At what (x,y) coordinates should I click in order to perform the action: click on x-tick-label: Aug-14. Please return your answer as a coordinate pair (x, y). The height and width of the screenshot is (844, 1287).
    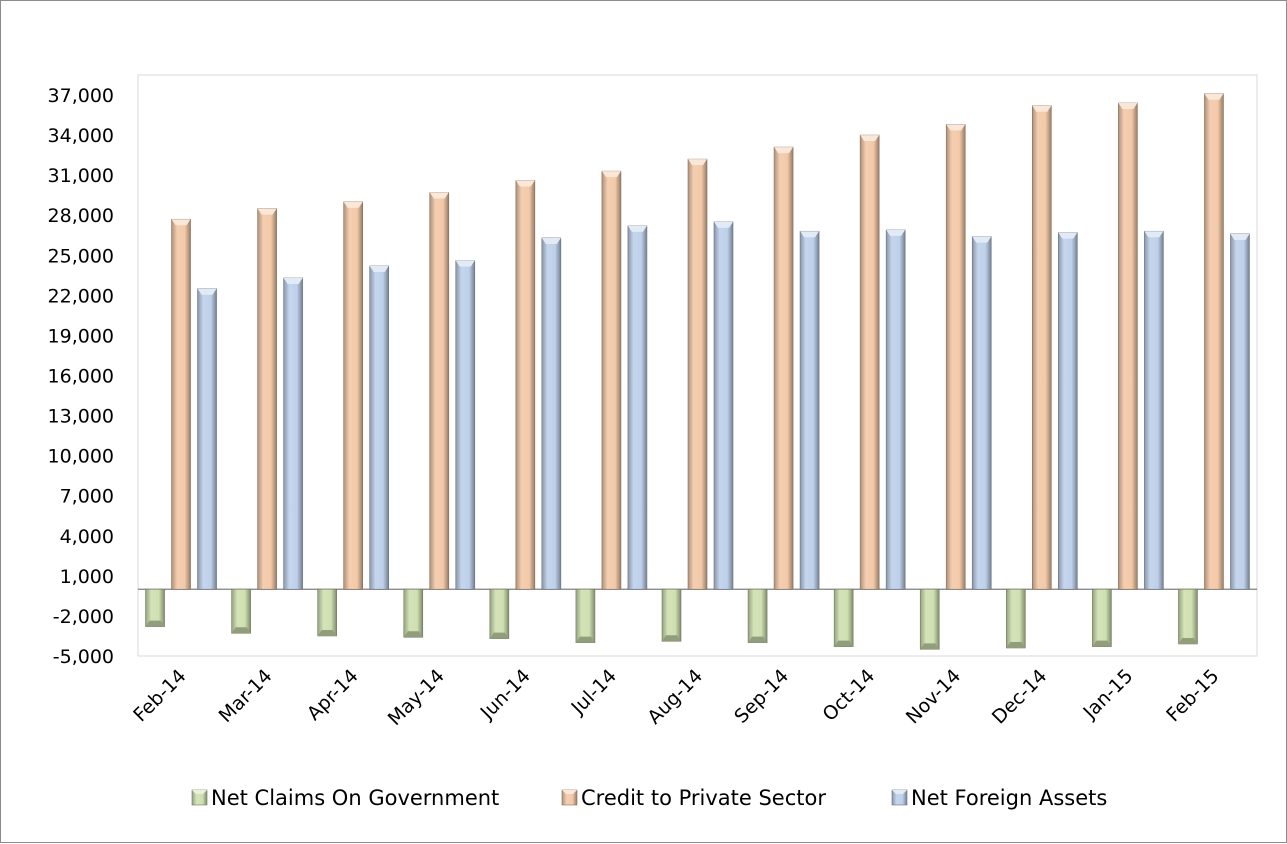
    Looking at the image, I should click on (675, 697).